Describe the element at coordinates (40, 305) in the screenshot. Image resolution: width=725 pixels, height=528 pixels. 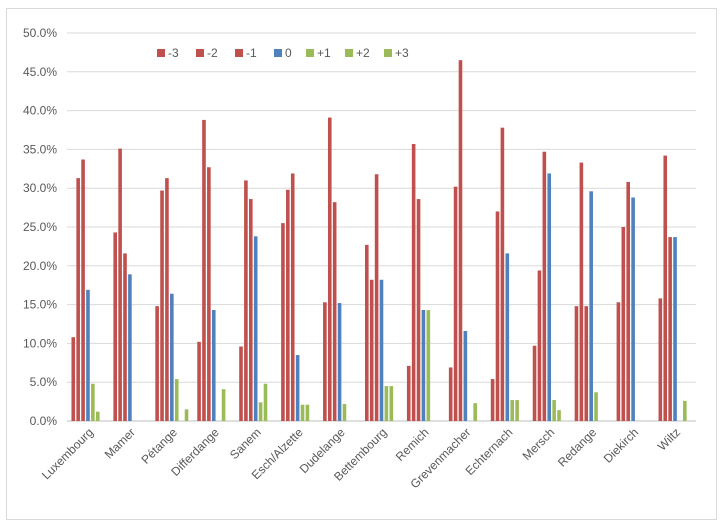
I see `y-tick-label: 15.0%` at that location.